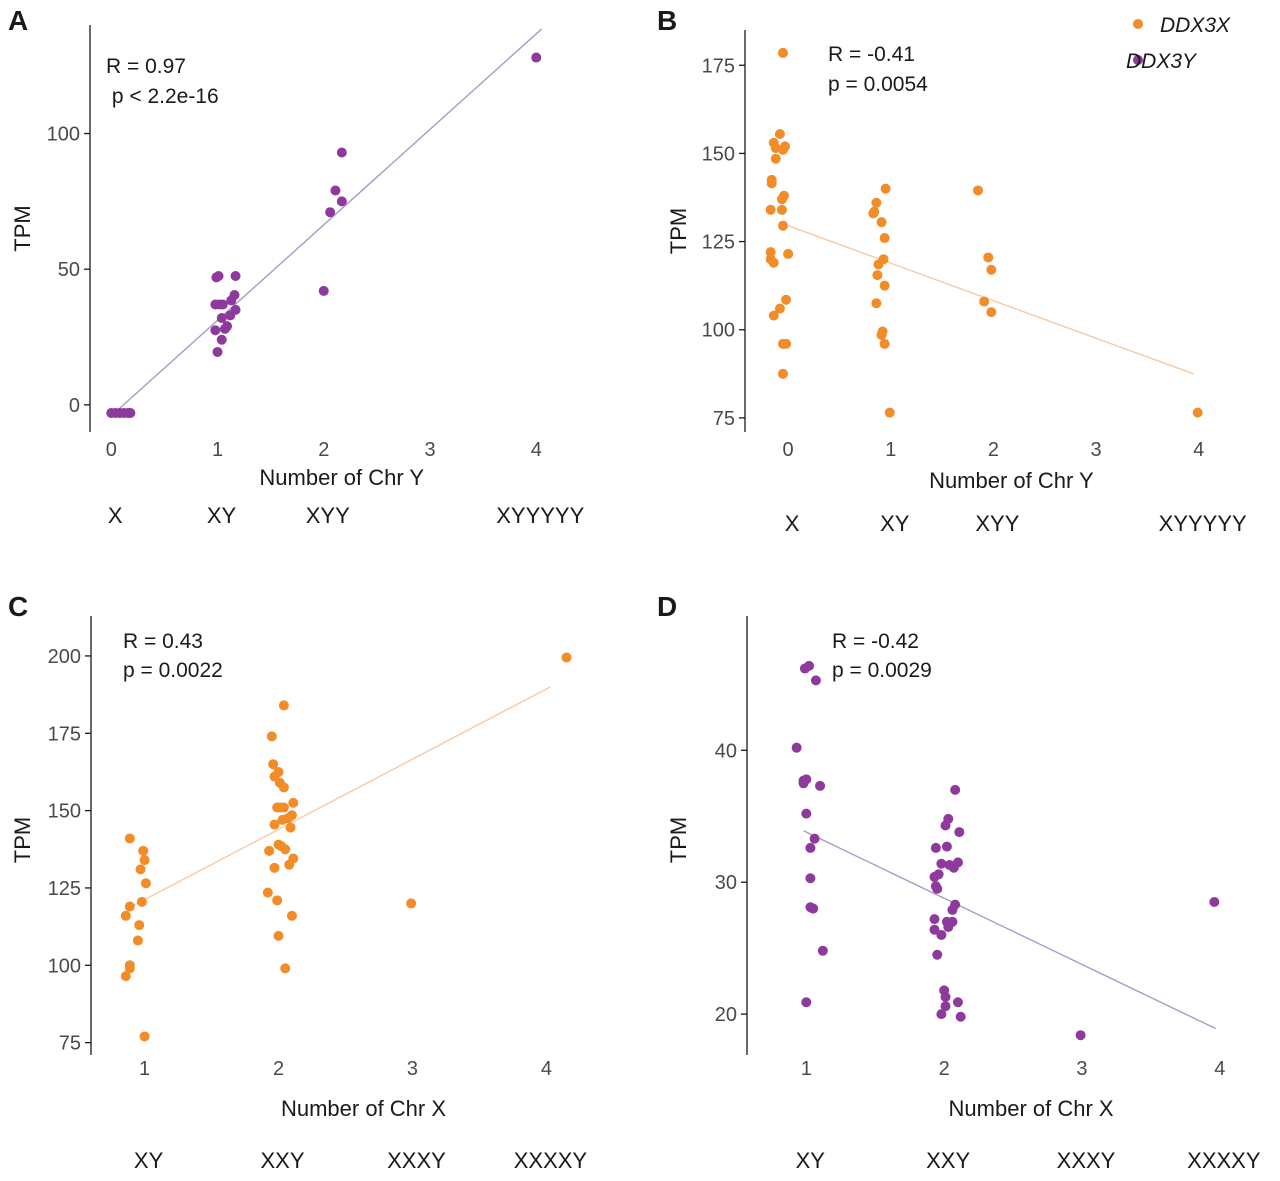 Image resolution: width=1280 pixels, height=1181 pixels. What do you see at coordinates (363, 1108) in the screenshot?
I see `panel-c-x-axis-title: Number of Chr X` at bounding box center [363, 1108].